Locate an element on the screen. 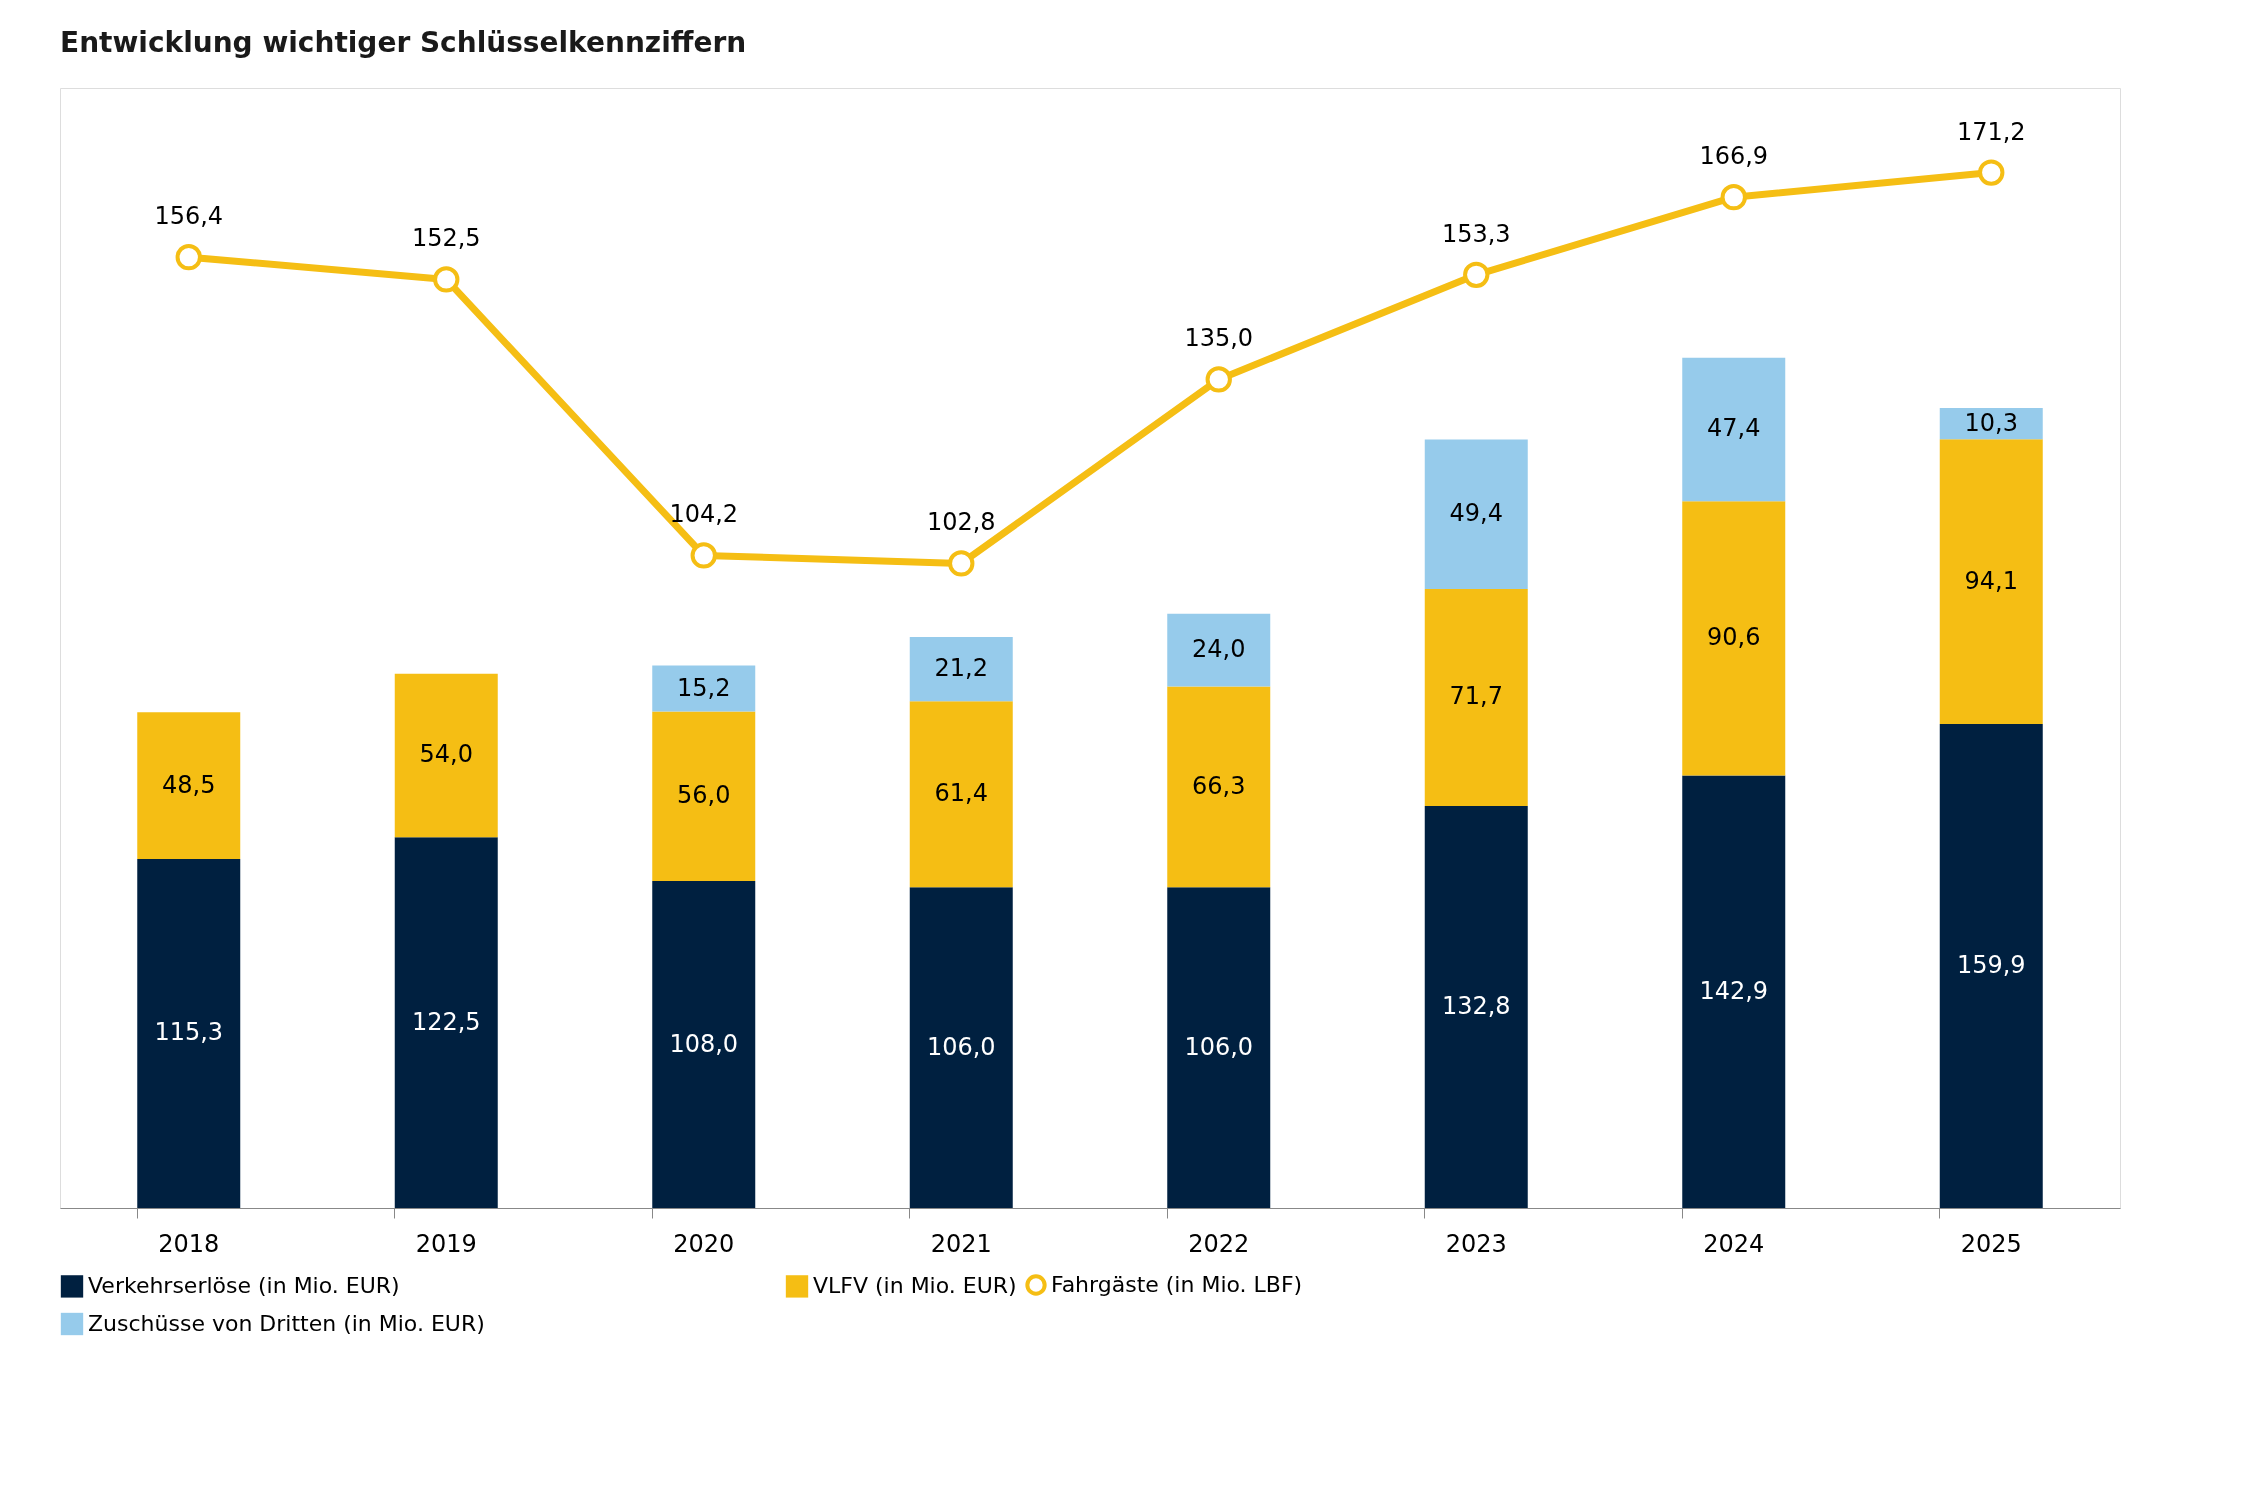 This screenshot has width=2250, height=1500. data-label: 153,3 is located at coordinates (1476, 233).